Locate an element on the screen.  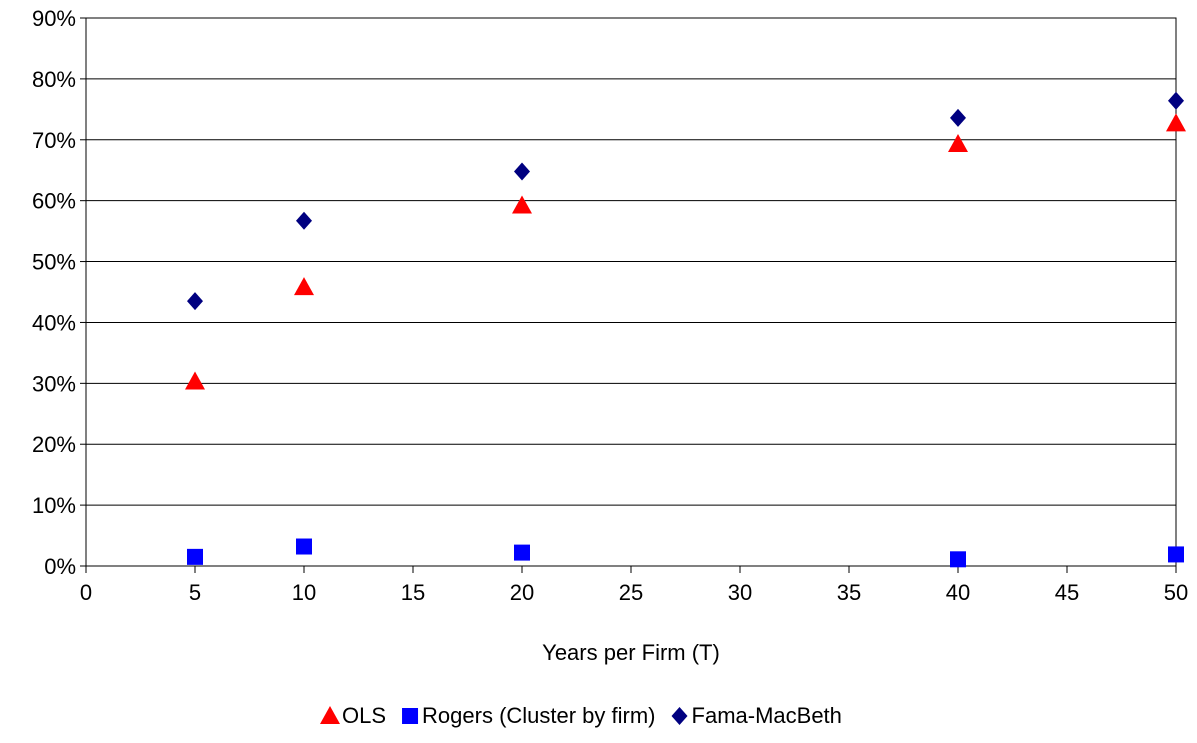
legend-marker-square is located at coordinates (410, 716).